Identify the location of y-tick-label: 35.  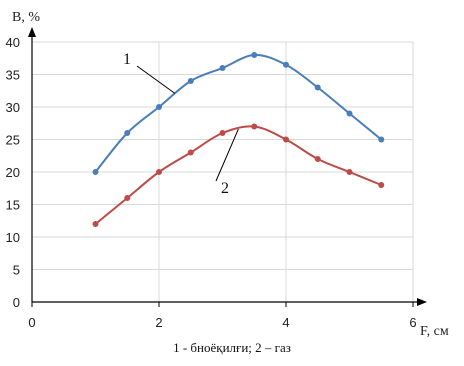
(13, 75).